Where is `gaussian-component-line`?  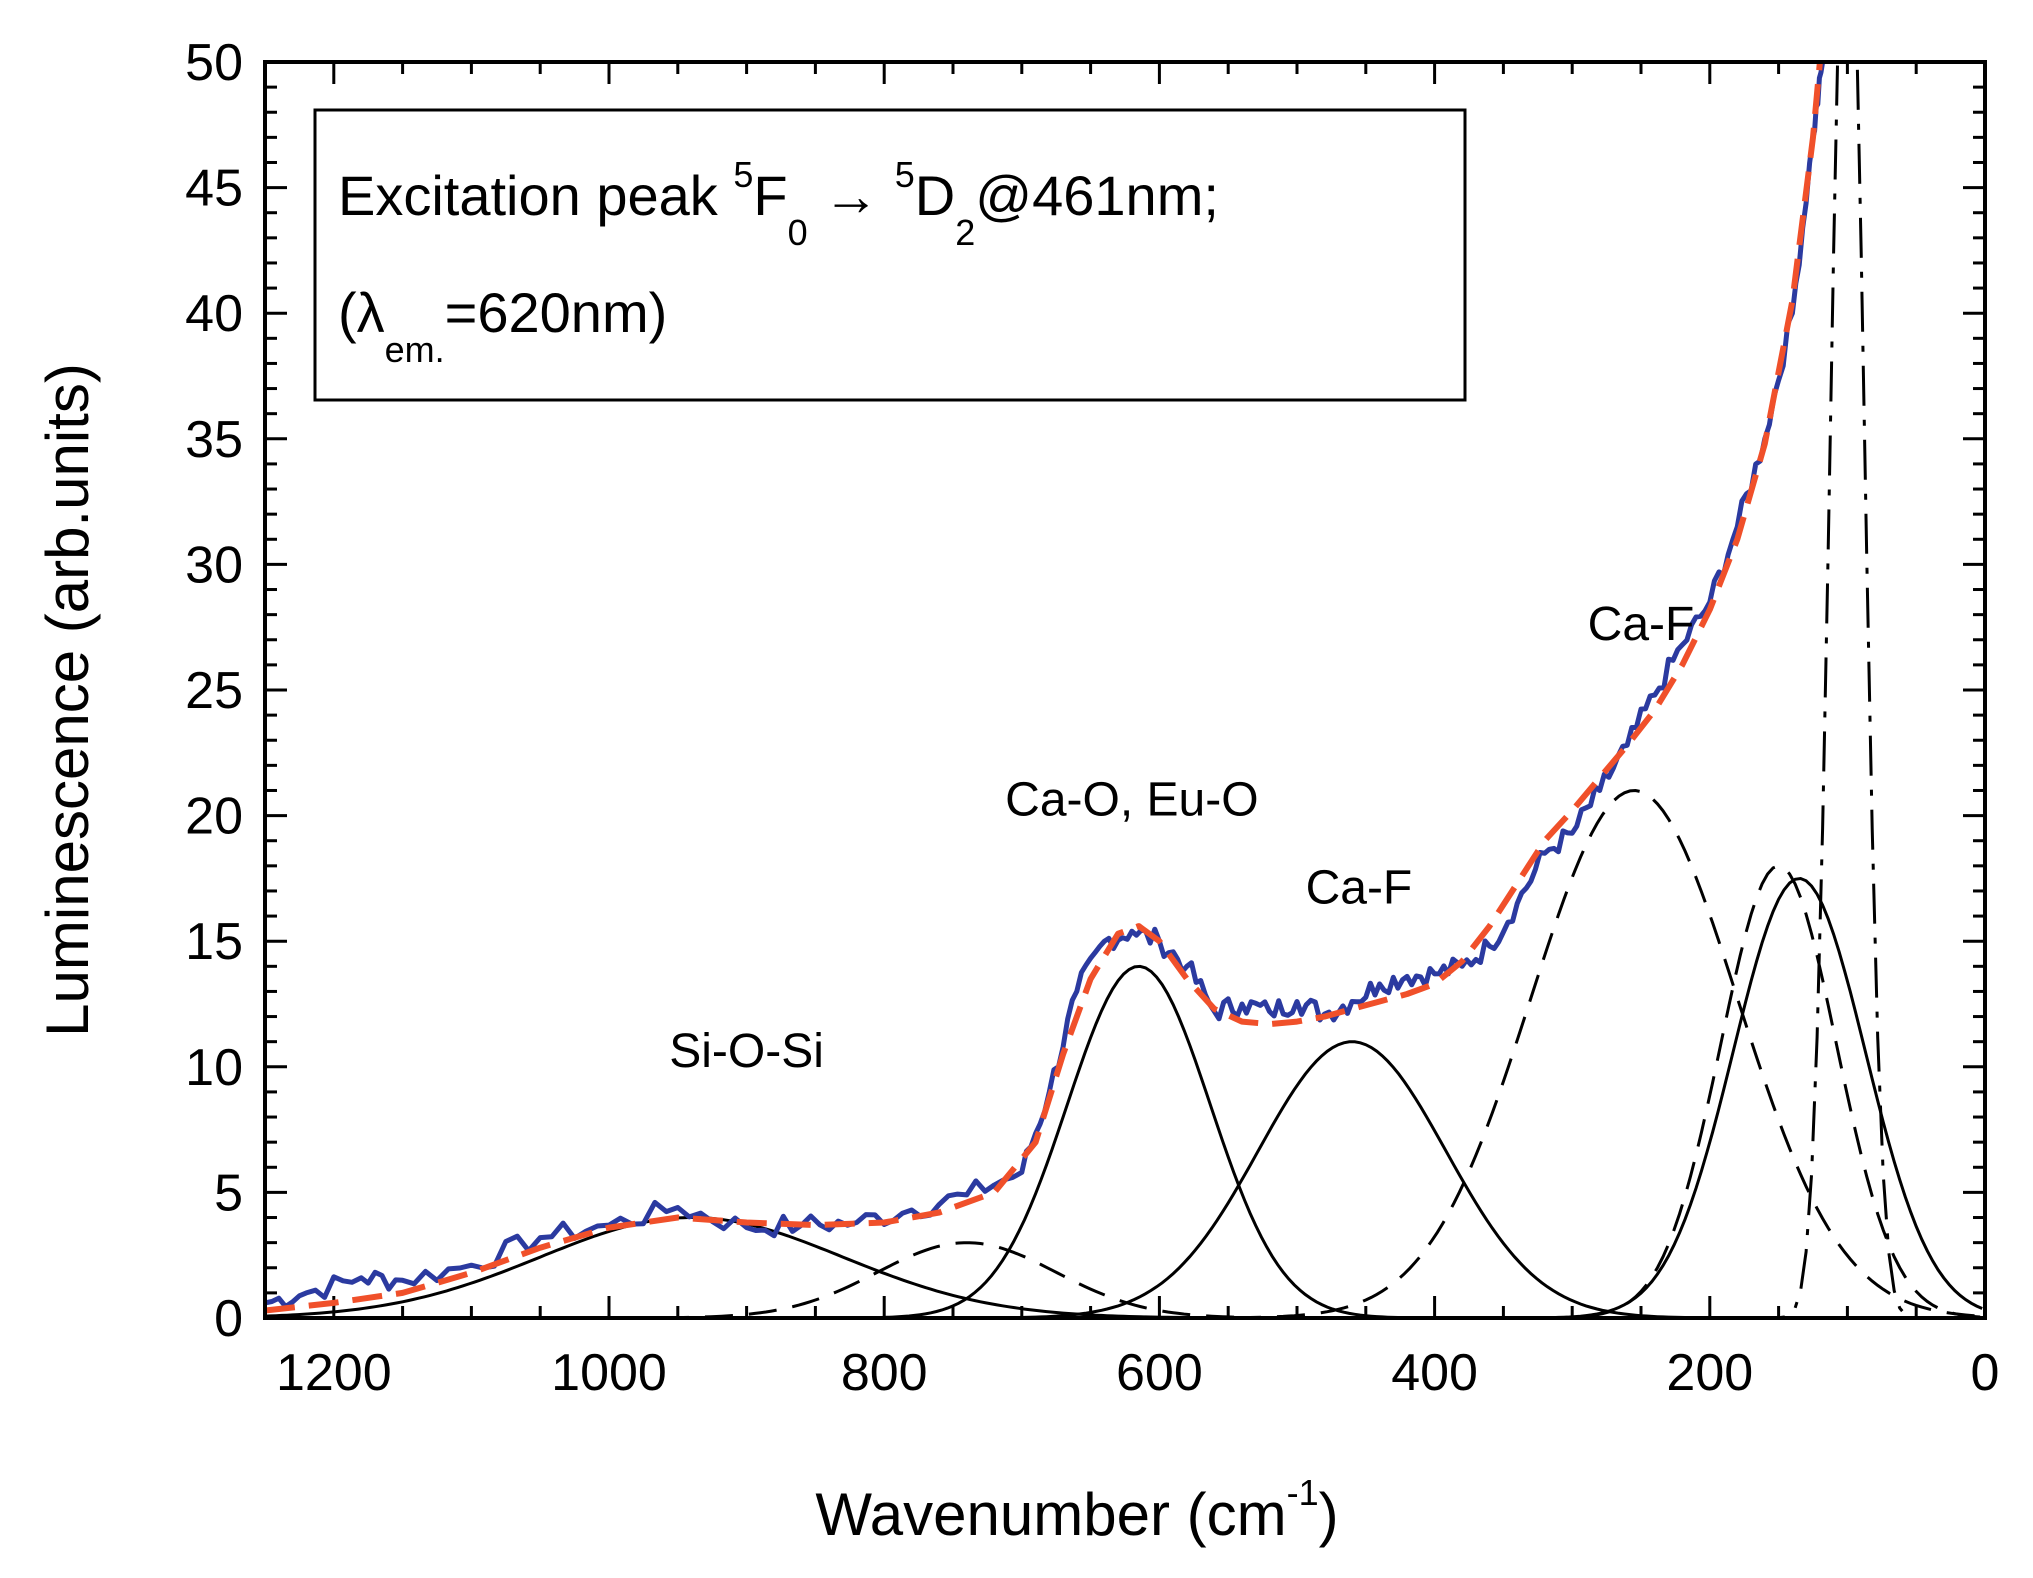
gaussian-component-line is located at coordinates (1124, 1279).